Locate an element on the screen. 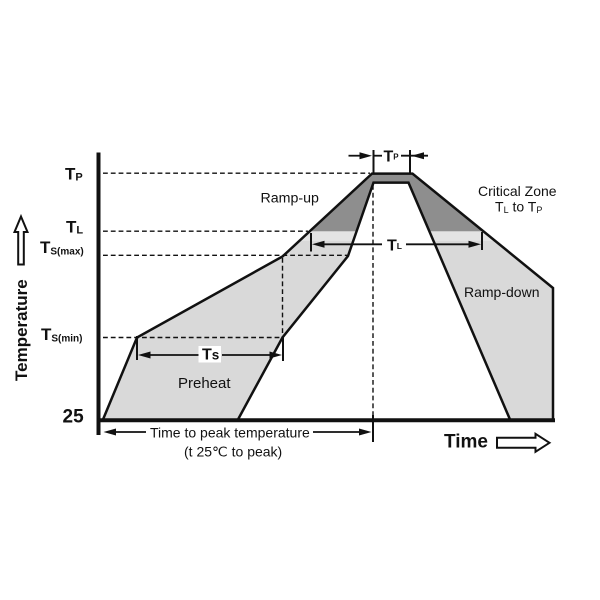  svg-text: Preheat is located at coordinates (204, 383).